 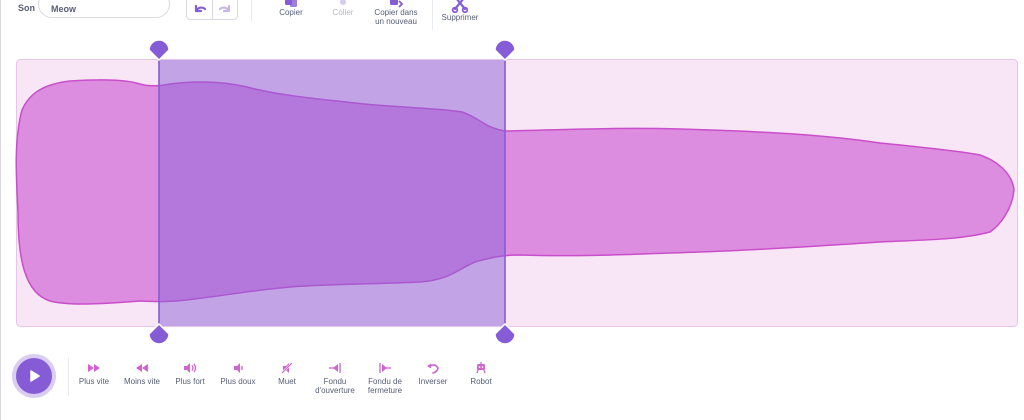 What do you see at coordinates (68, 377) in the screenshot?
I see `effects-divider` at bounding box center [68, 377].